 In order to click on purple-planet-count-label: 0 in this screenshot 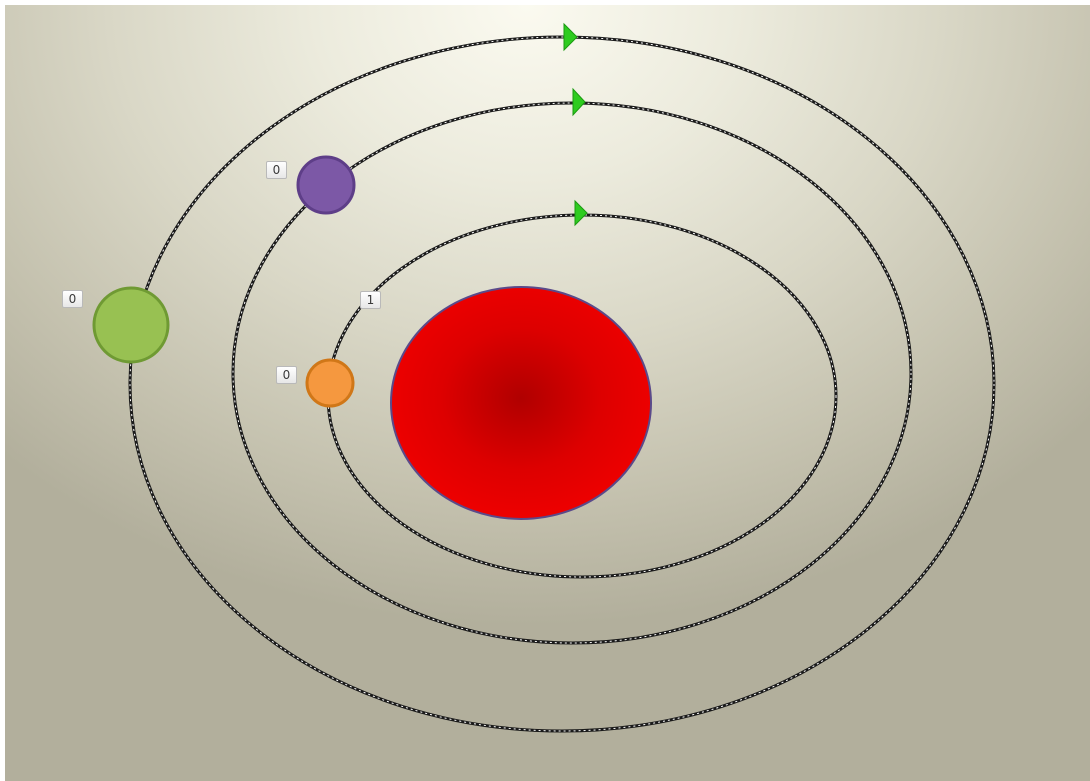, I will do `click(276, 170)`.